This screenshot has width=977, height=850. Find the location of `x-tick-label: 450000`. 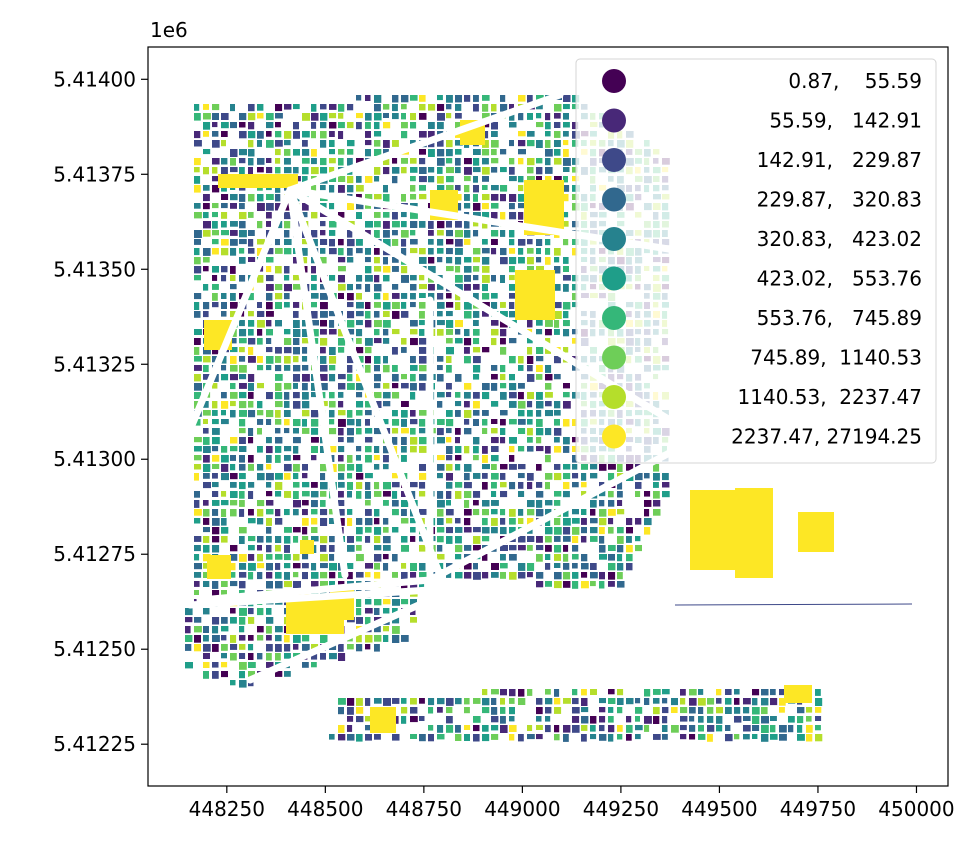

x-tick-label: 450000 is located at coordinates (916, 809).